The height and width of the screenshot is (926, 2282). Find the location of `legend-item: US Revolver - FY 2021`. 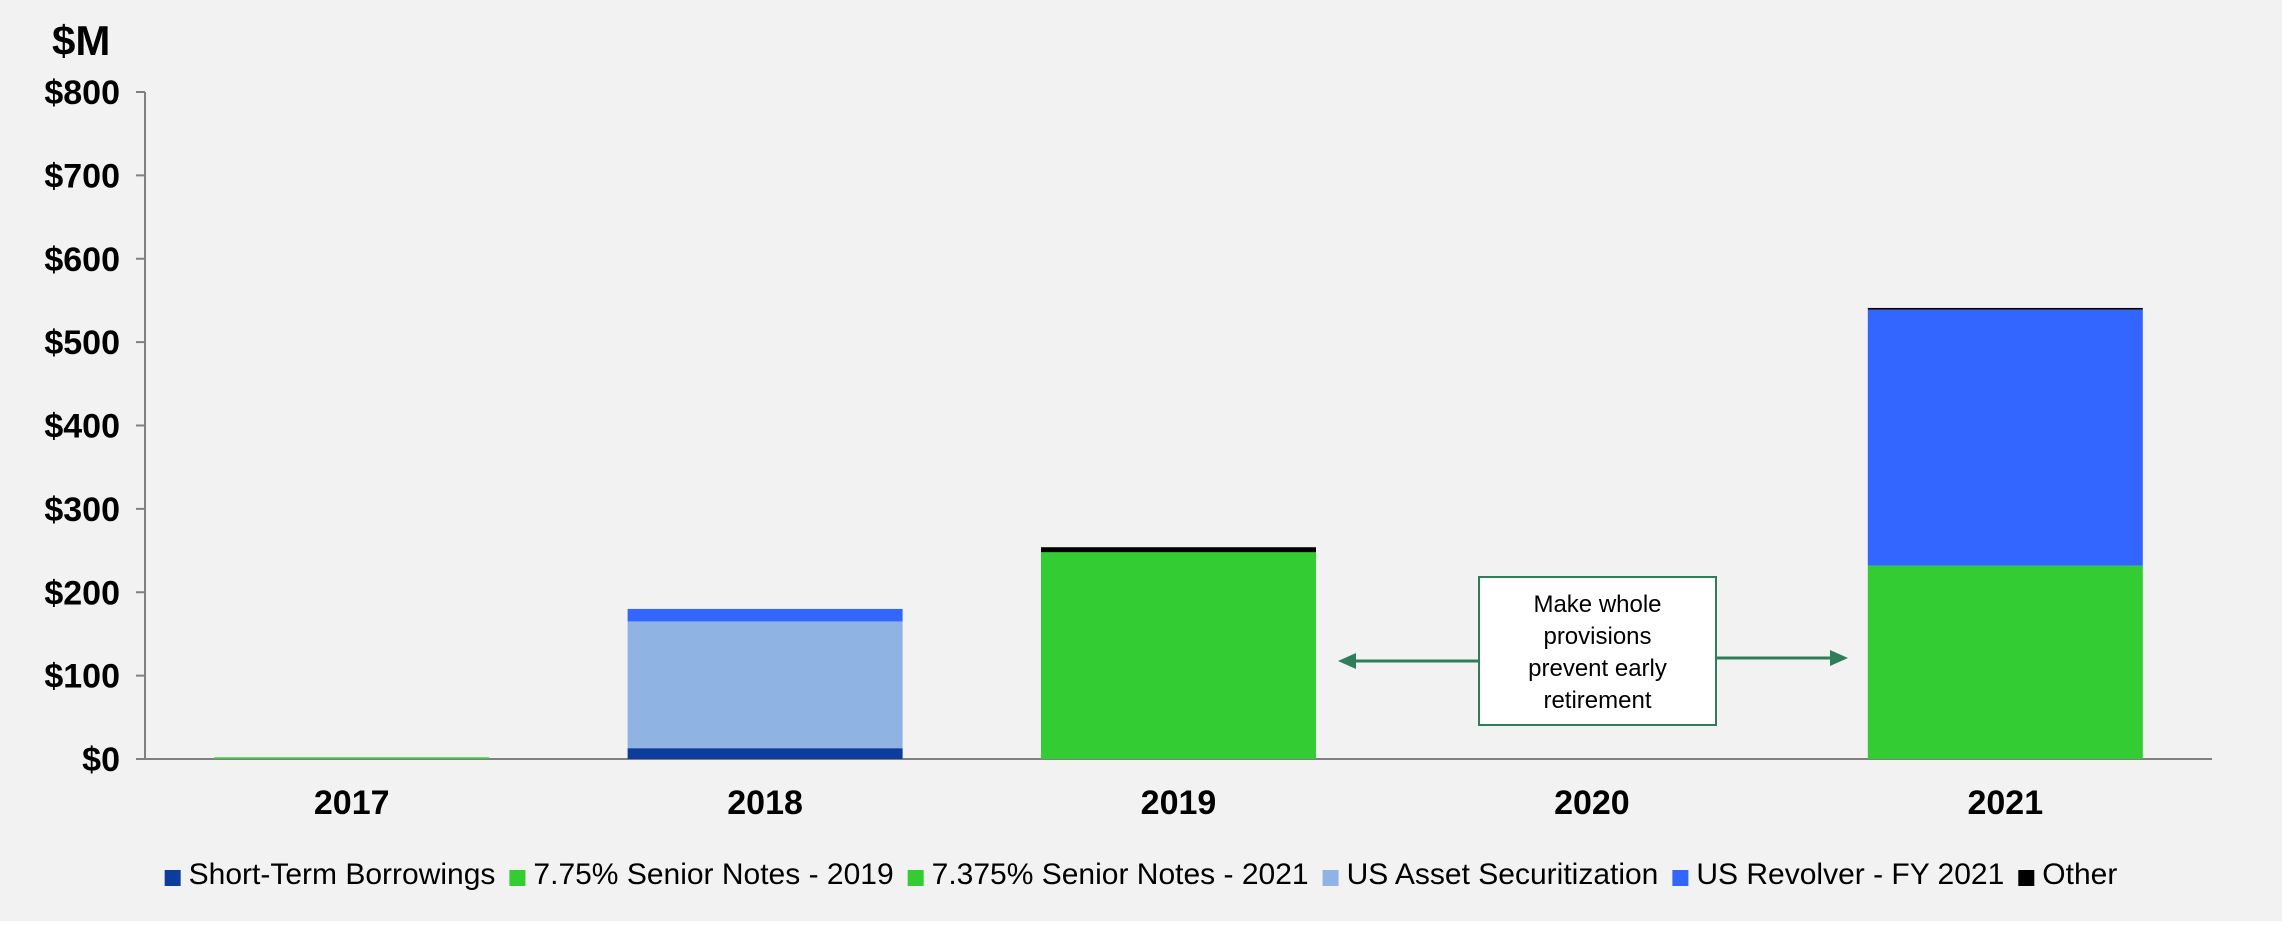

legend-item: US Revolver - FY 2021 is located at coordinates (1838, 874).